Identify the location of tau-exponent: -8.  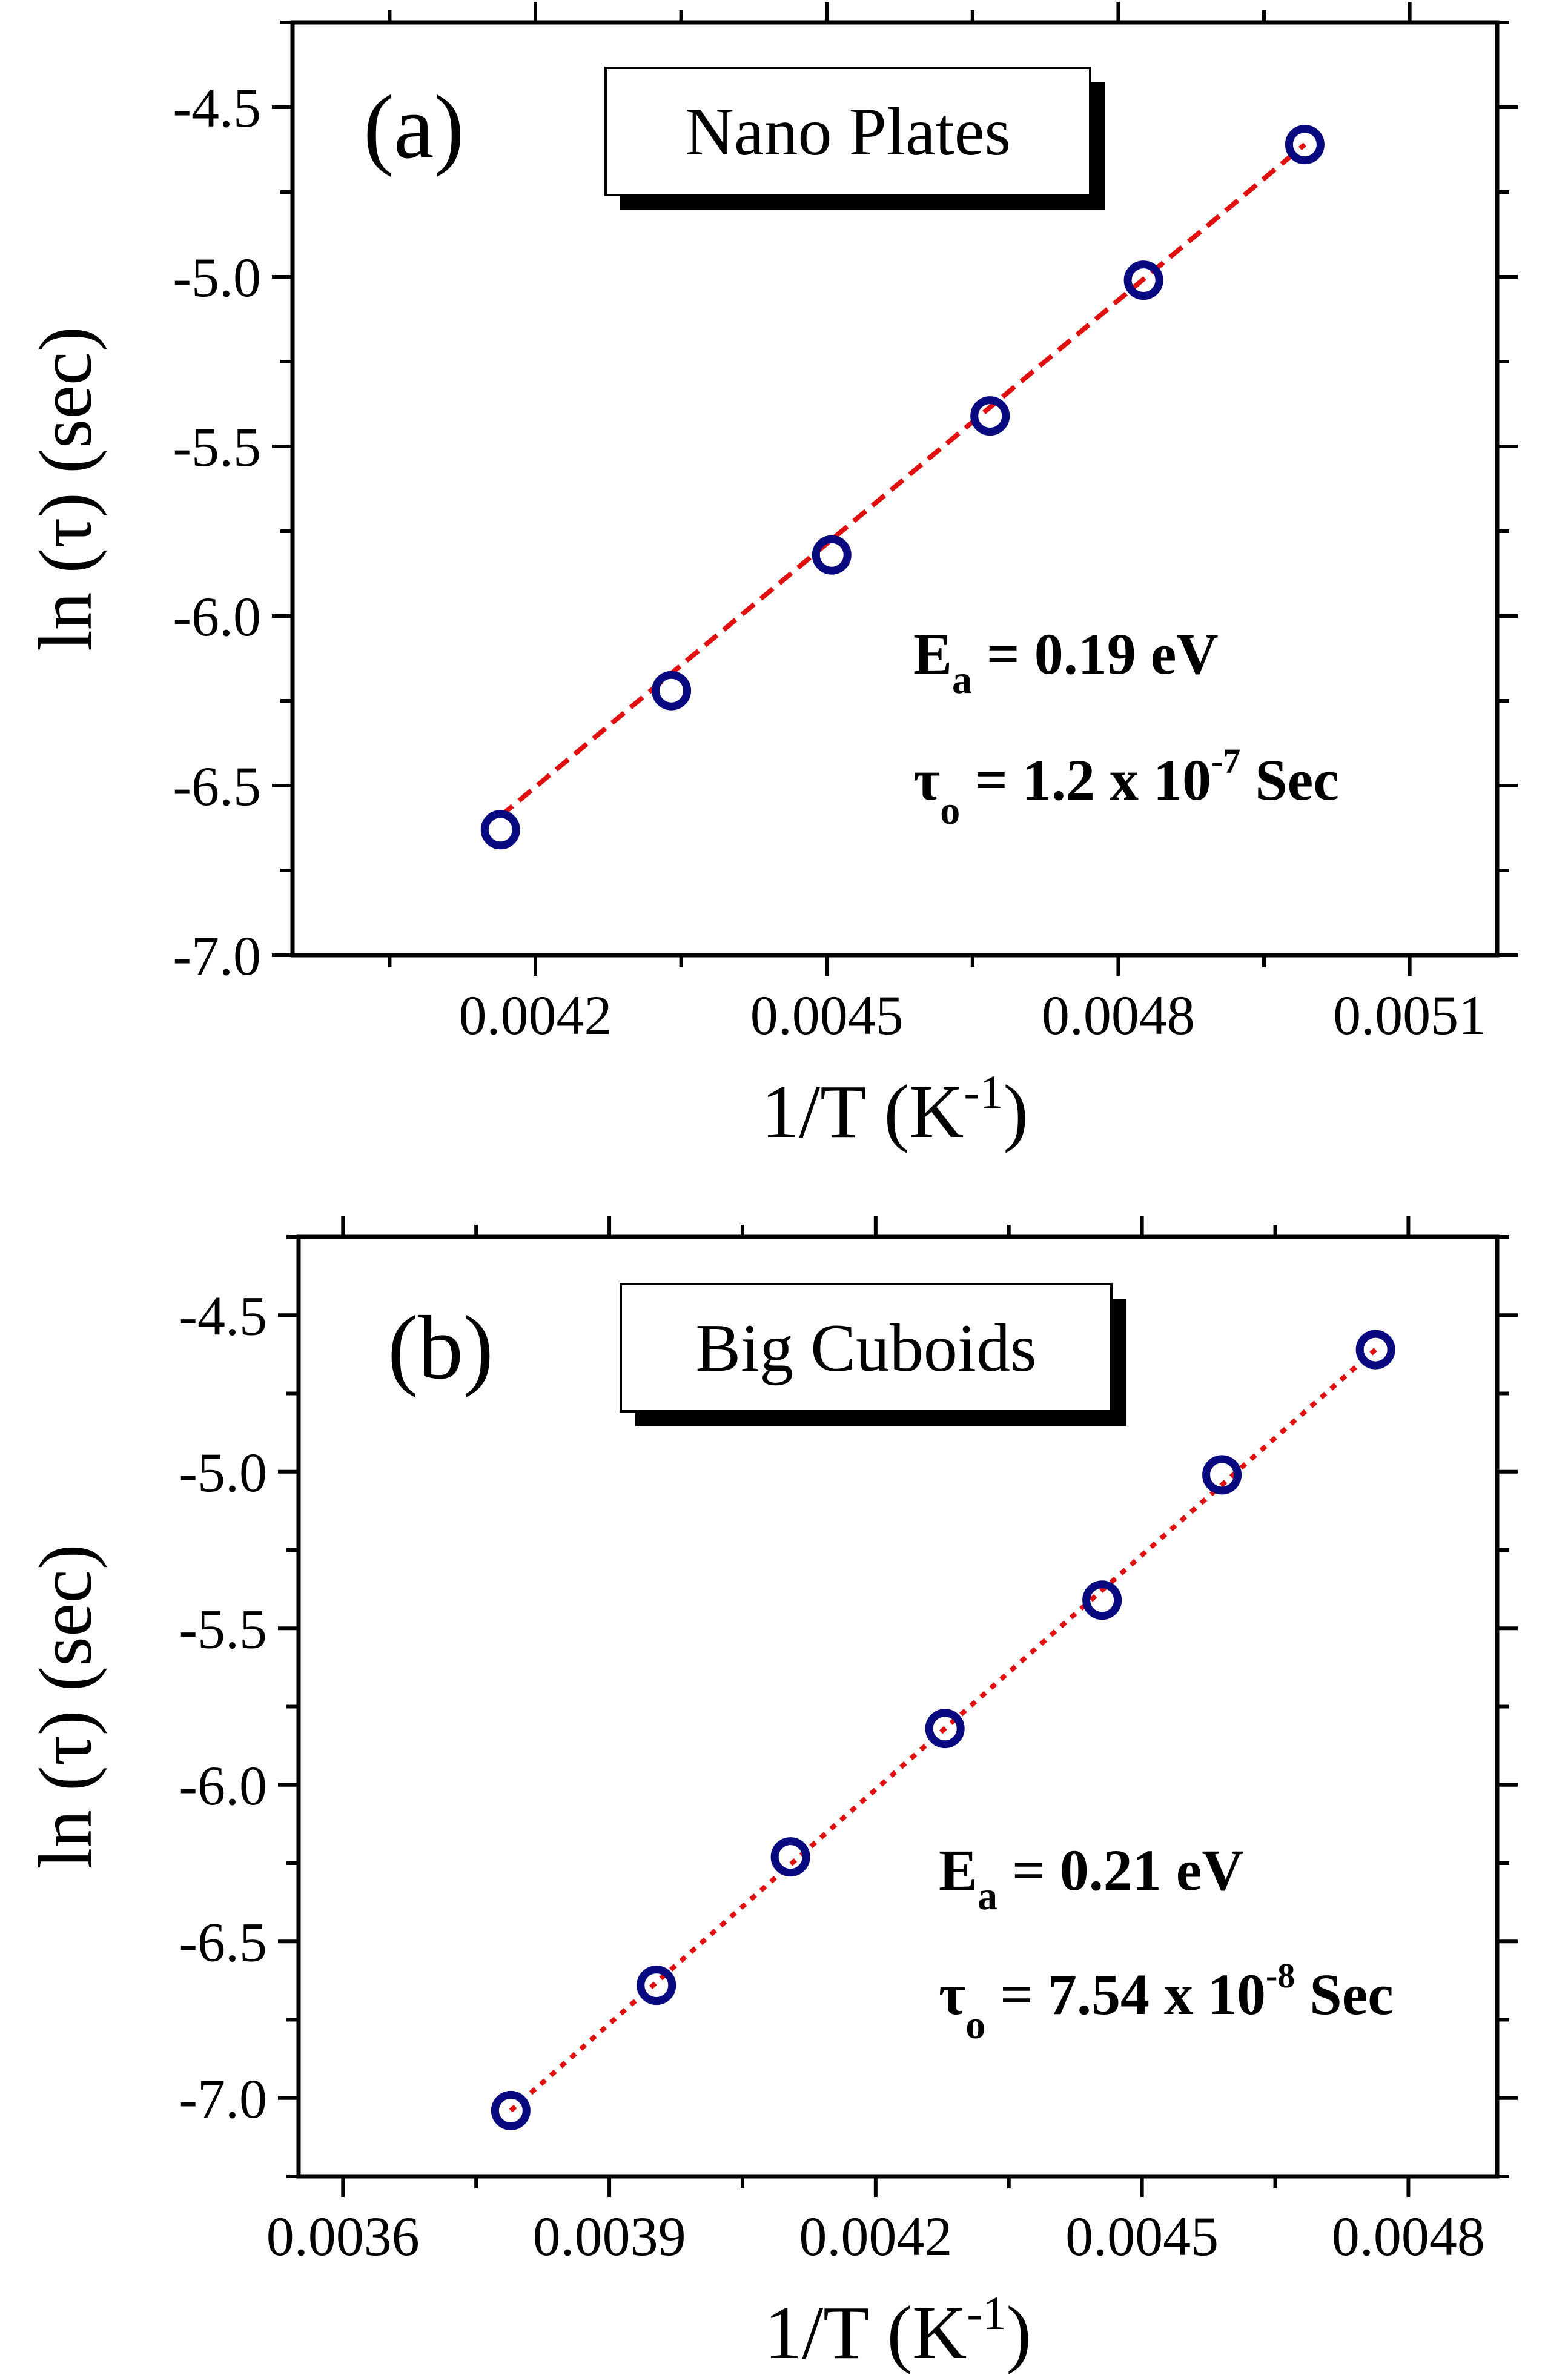
(1280, 1975).